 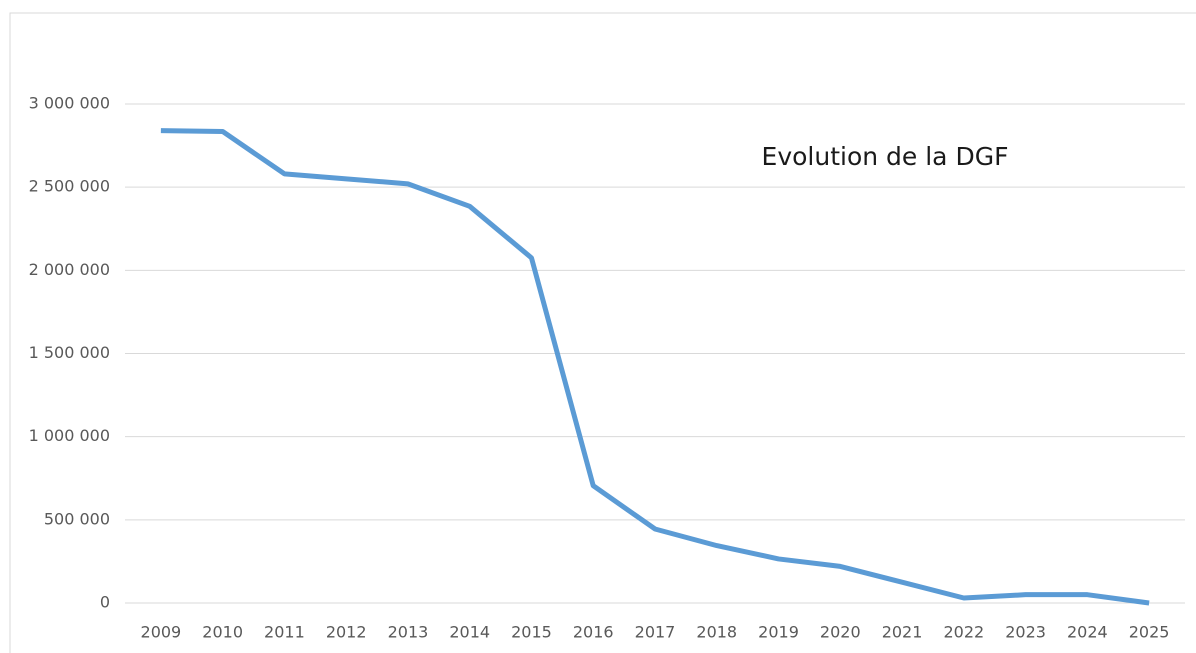 What do you see at coordinates (469, 632) in the screenshot?
I see `x-tick-label: 2014` at bounding box center [469, 632].